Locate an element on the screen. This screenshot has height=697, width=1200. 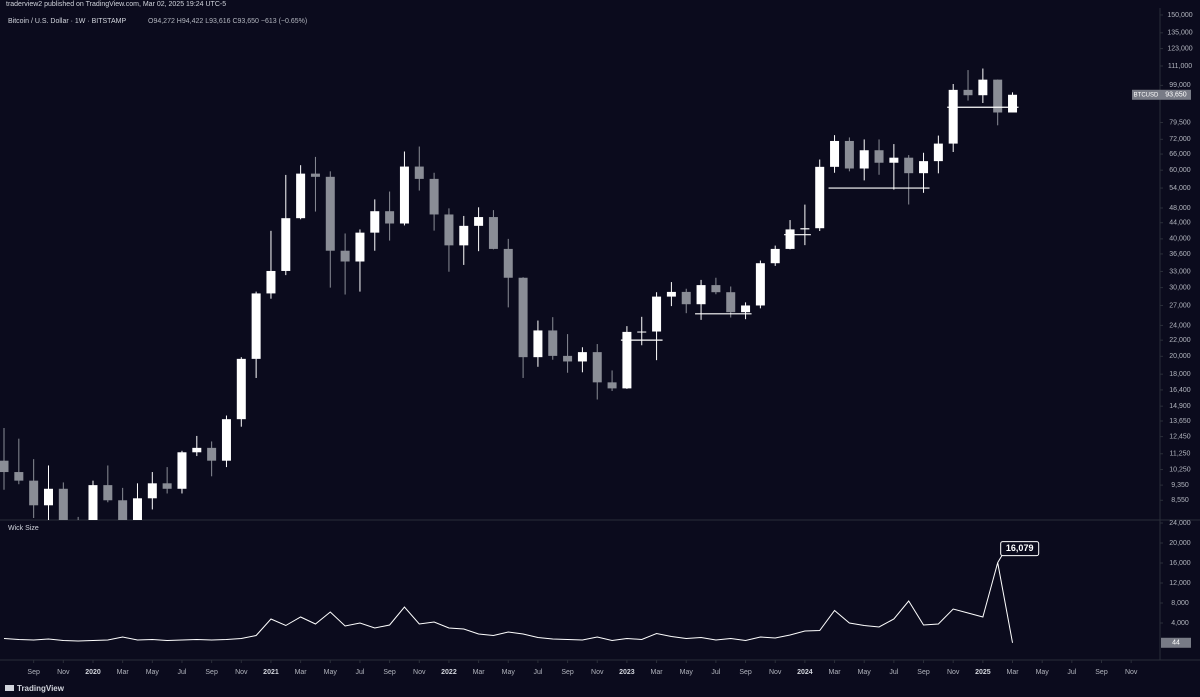
x-tick-label: 2020 is located at coordinates (93, 672).